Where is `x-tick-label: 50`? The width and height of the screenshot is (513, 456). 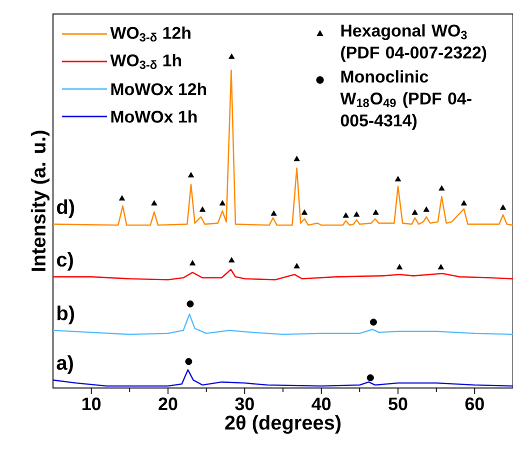
x-tick-label: 50 is located at coordinates (398, 404).